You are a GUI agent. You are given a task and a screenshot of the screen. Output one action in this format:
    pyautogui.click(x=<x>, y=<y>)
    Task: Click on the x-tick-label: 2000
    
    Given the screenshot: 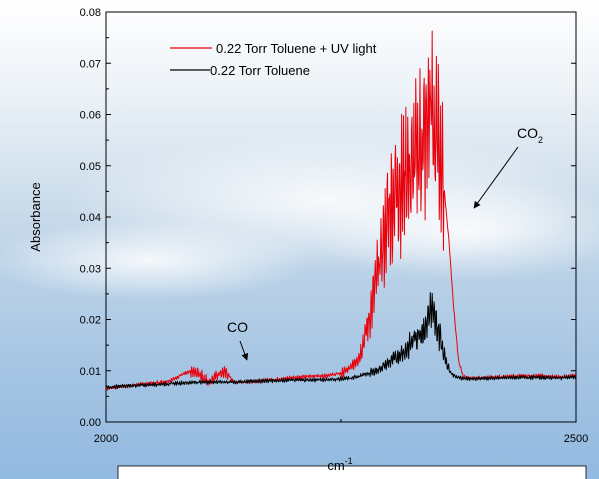 What is the action you would take?
    pyautogui.click(x=106, y=439)
    